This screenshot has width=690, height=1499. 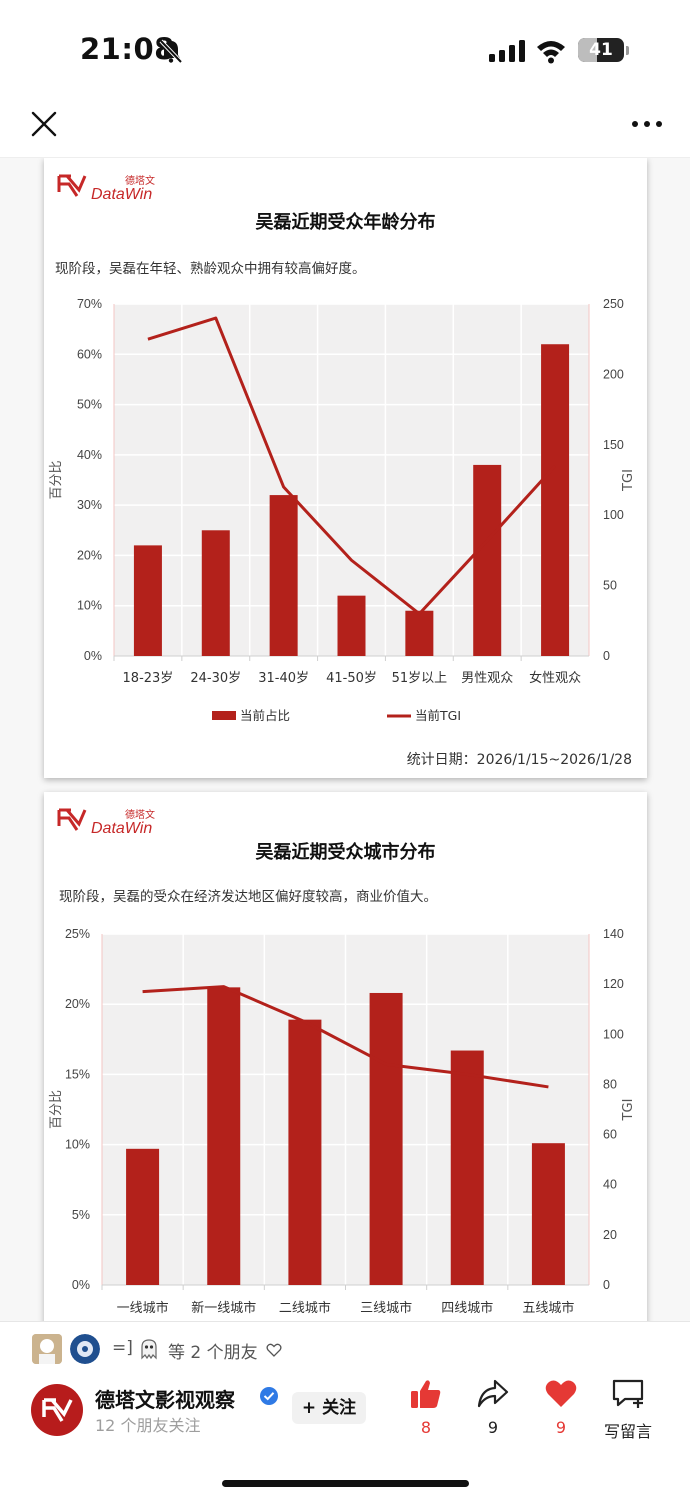 What do you see at coordinates (283, 678) in the screenshot?
I see `x-tick-label: 31-40岁` at bounding box center [283, 678].